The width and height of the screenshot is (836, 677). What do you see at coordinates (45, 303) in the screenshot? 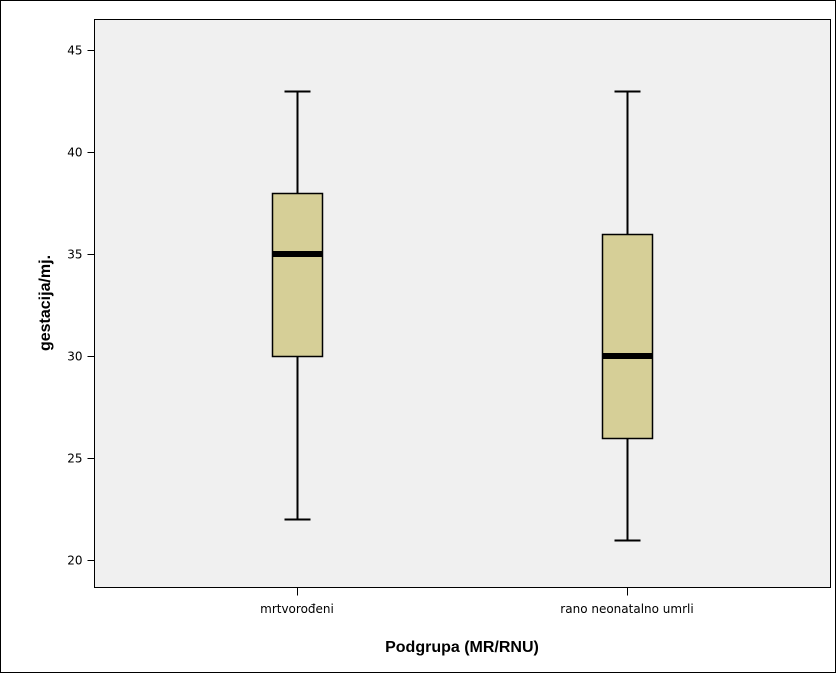
I see `y-axis-title: gestacija/mj.` at bounding box center [45, 303].